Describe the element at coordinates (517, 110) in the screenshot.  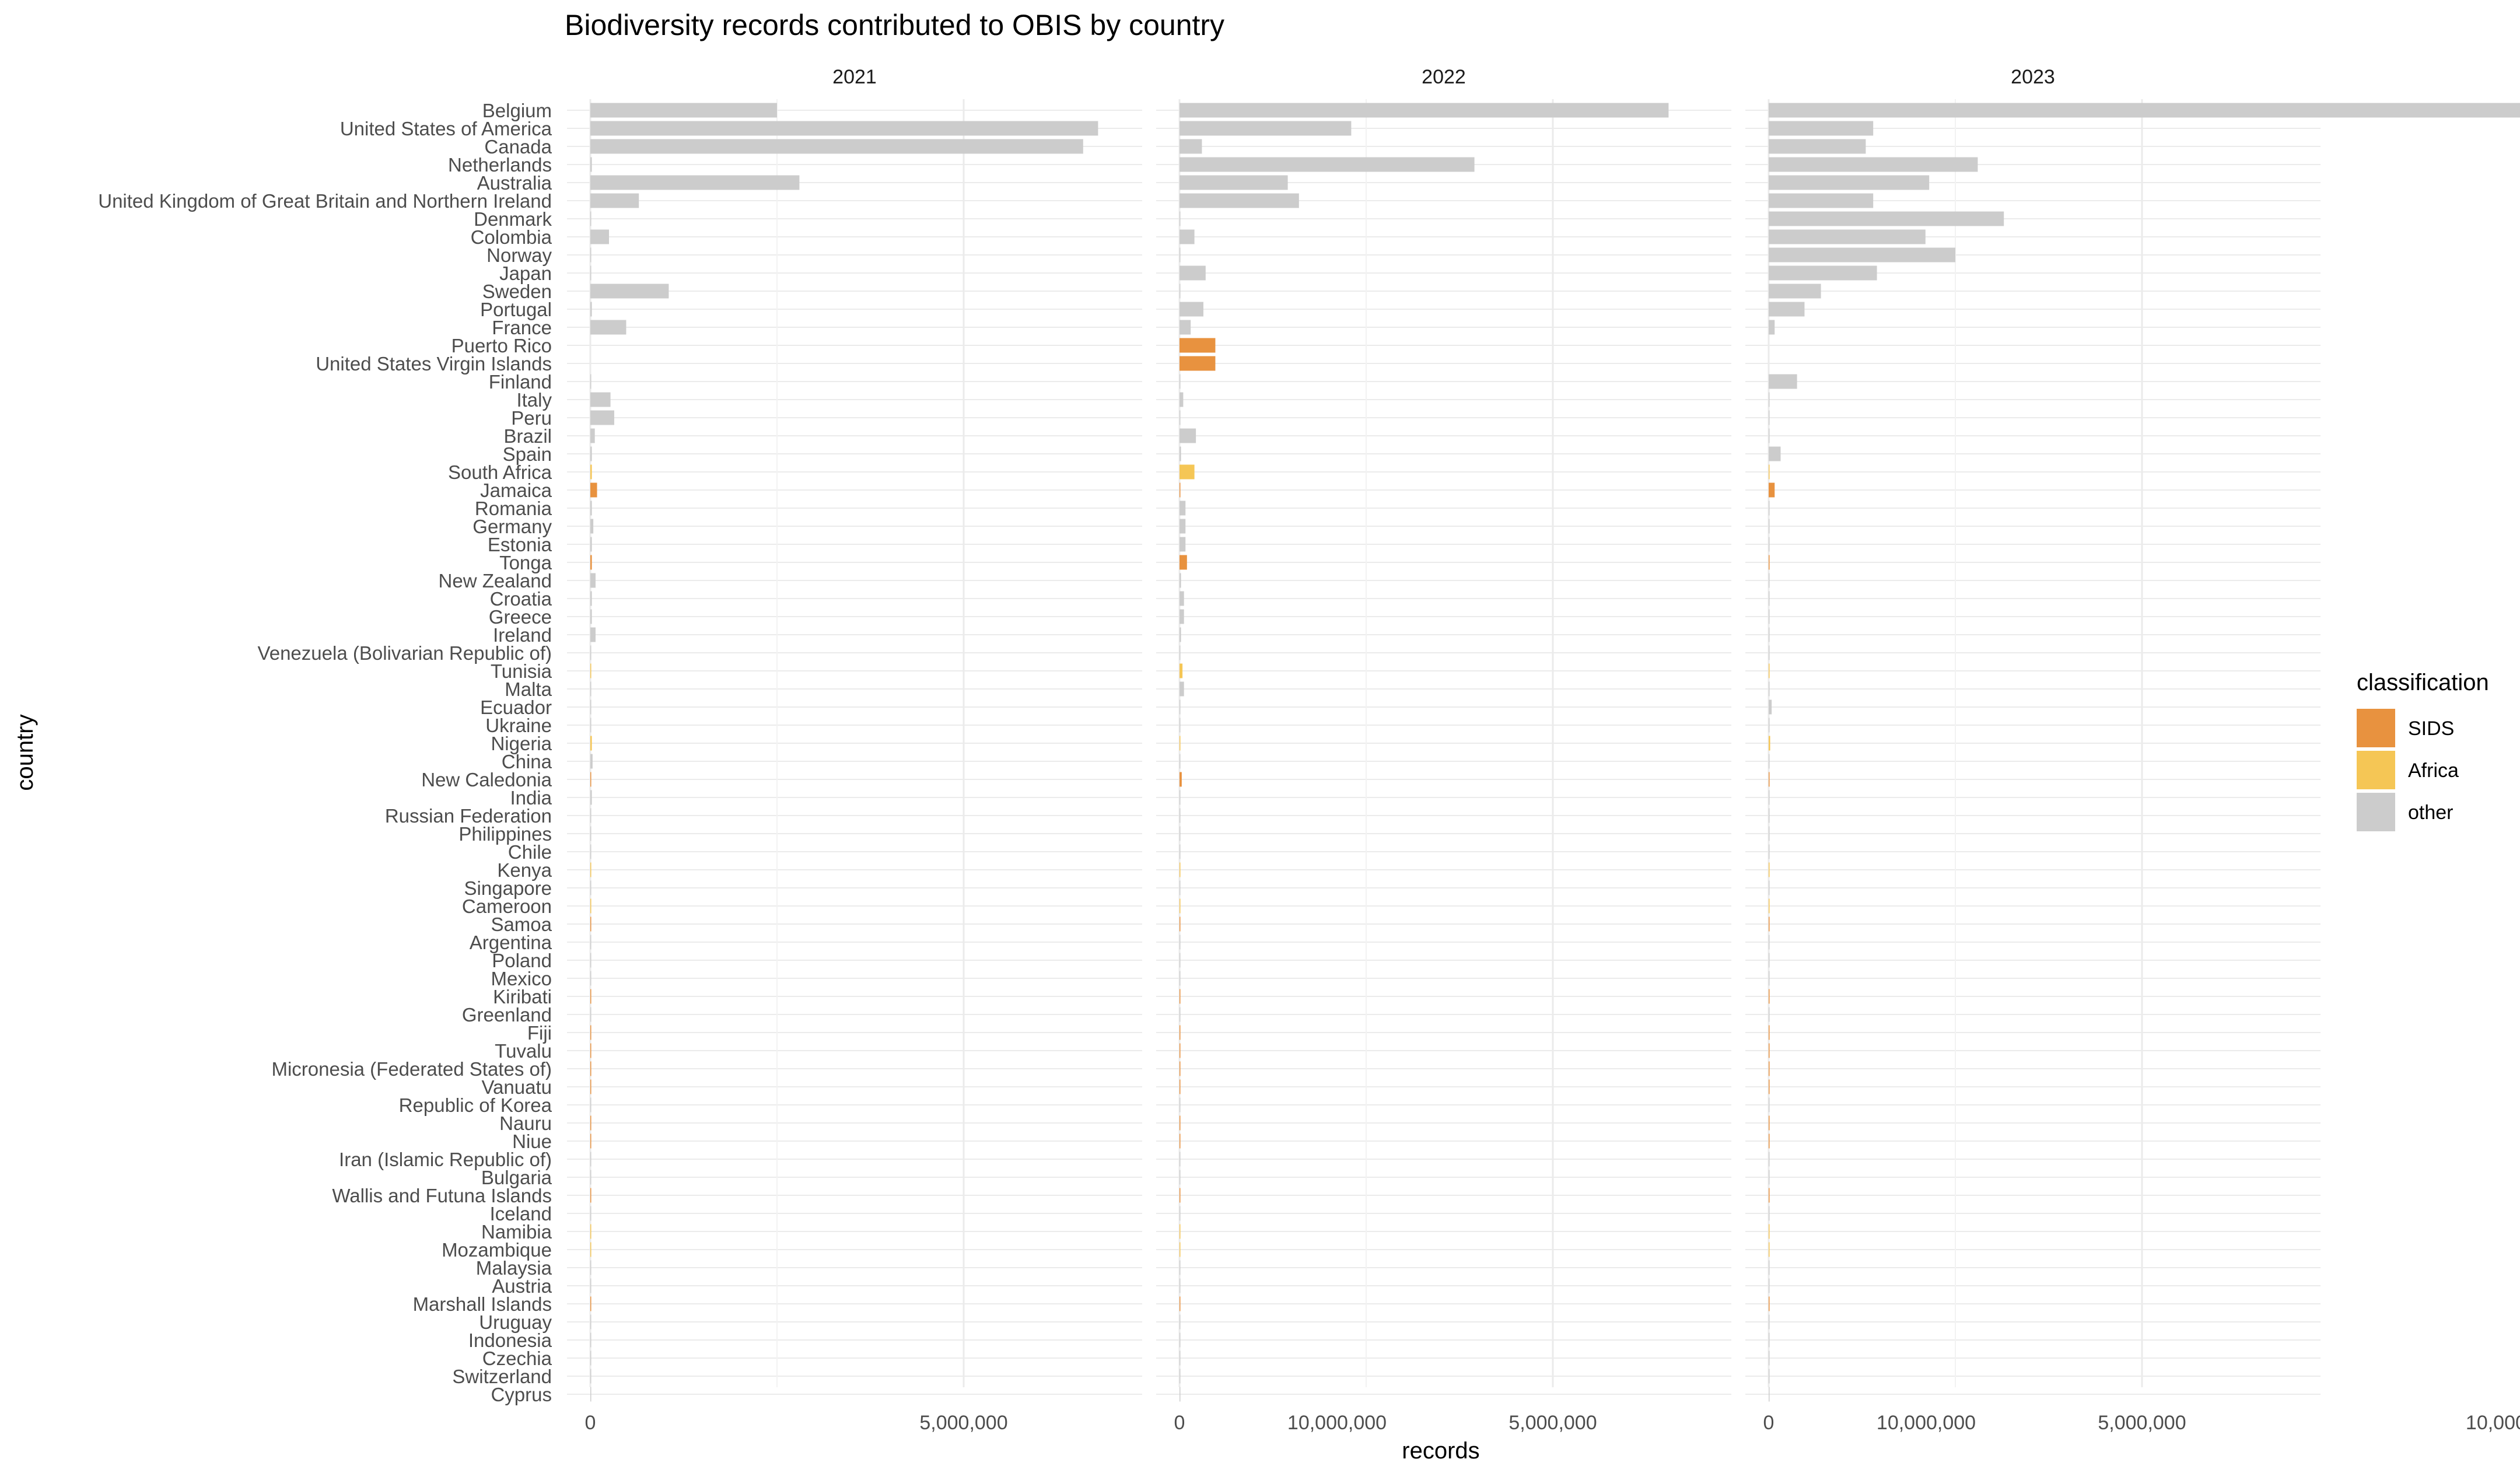
I see `y-tick-label: Belgium` at that location.